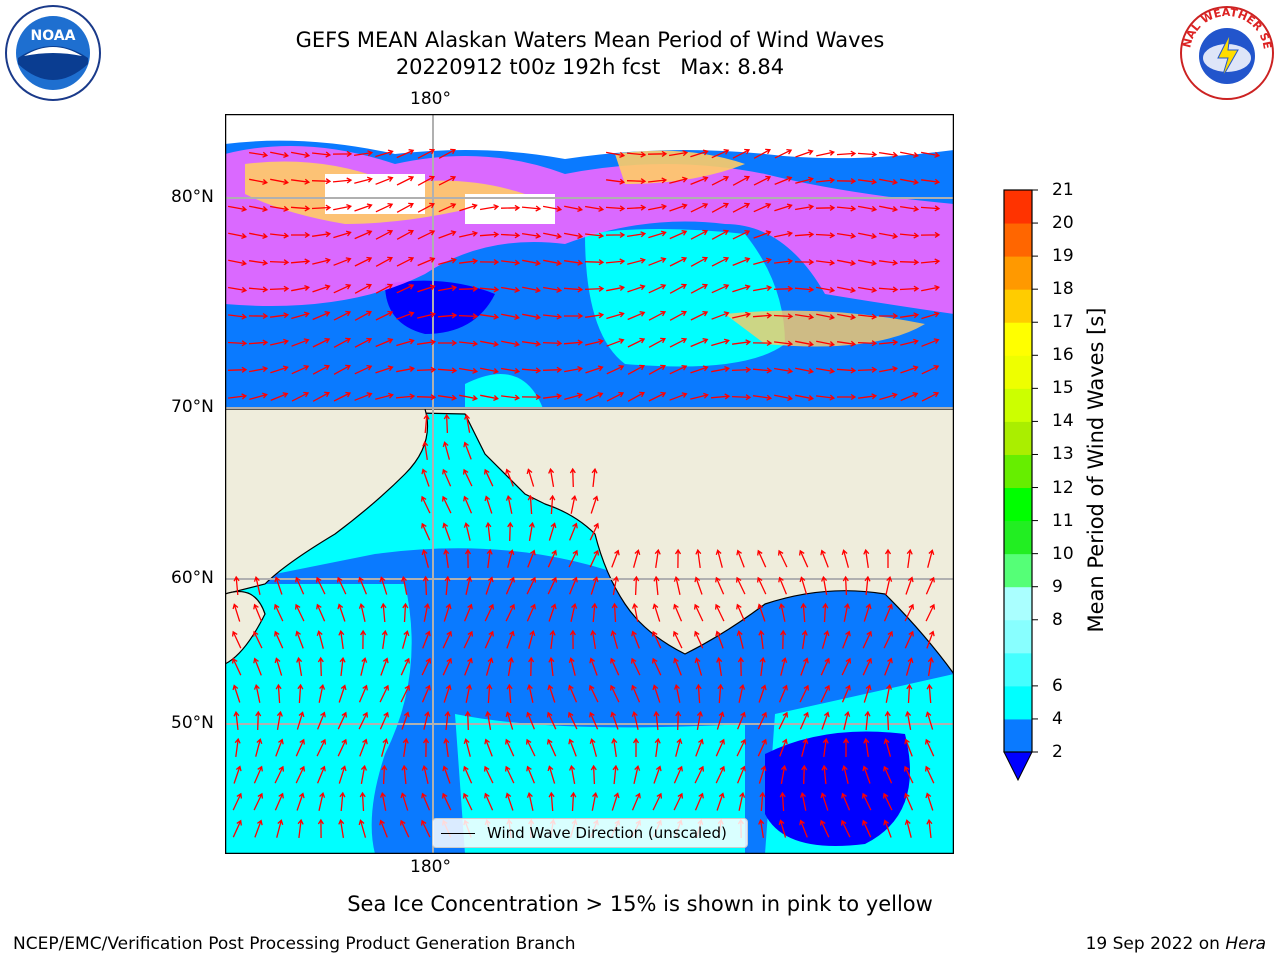 The image size is (1280, 960). I want to click on footer-date: 19 Sep 2022 on, so click(1155, 944).